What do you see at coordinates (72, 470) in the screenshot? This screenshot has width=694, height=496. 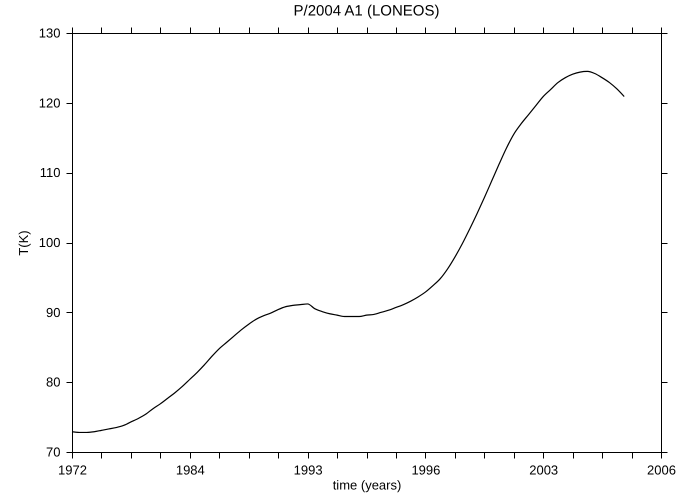 I see `x-tick-label: 1972` at bounding box center [72, 470].